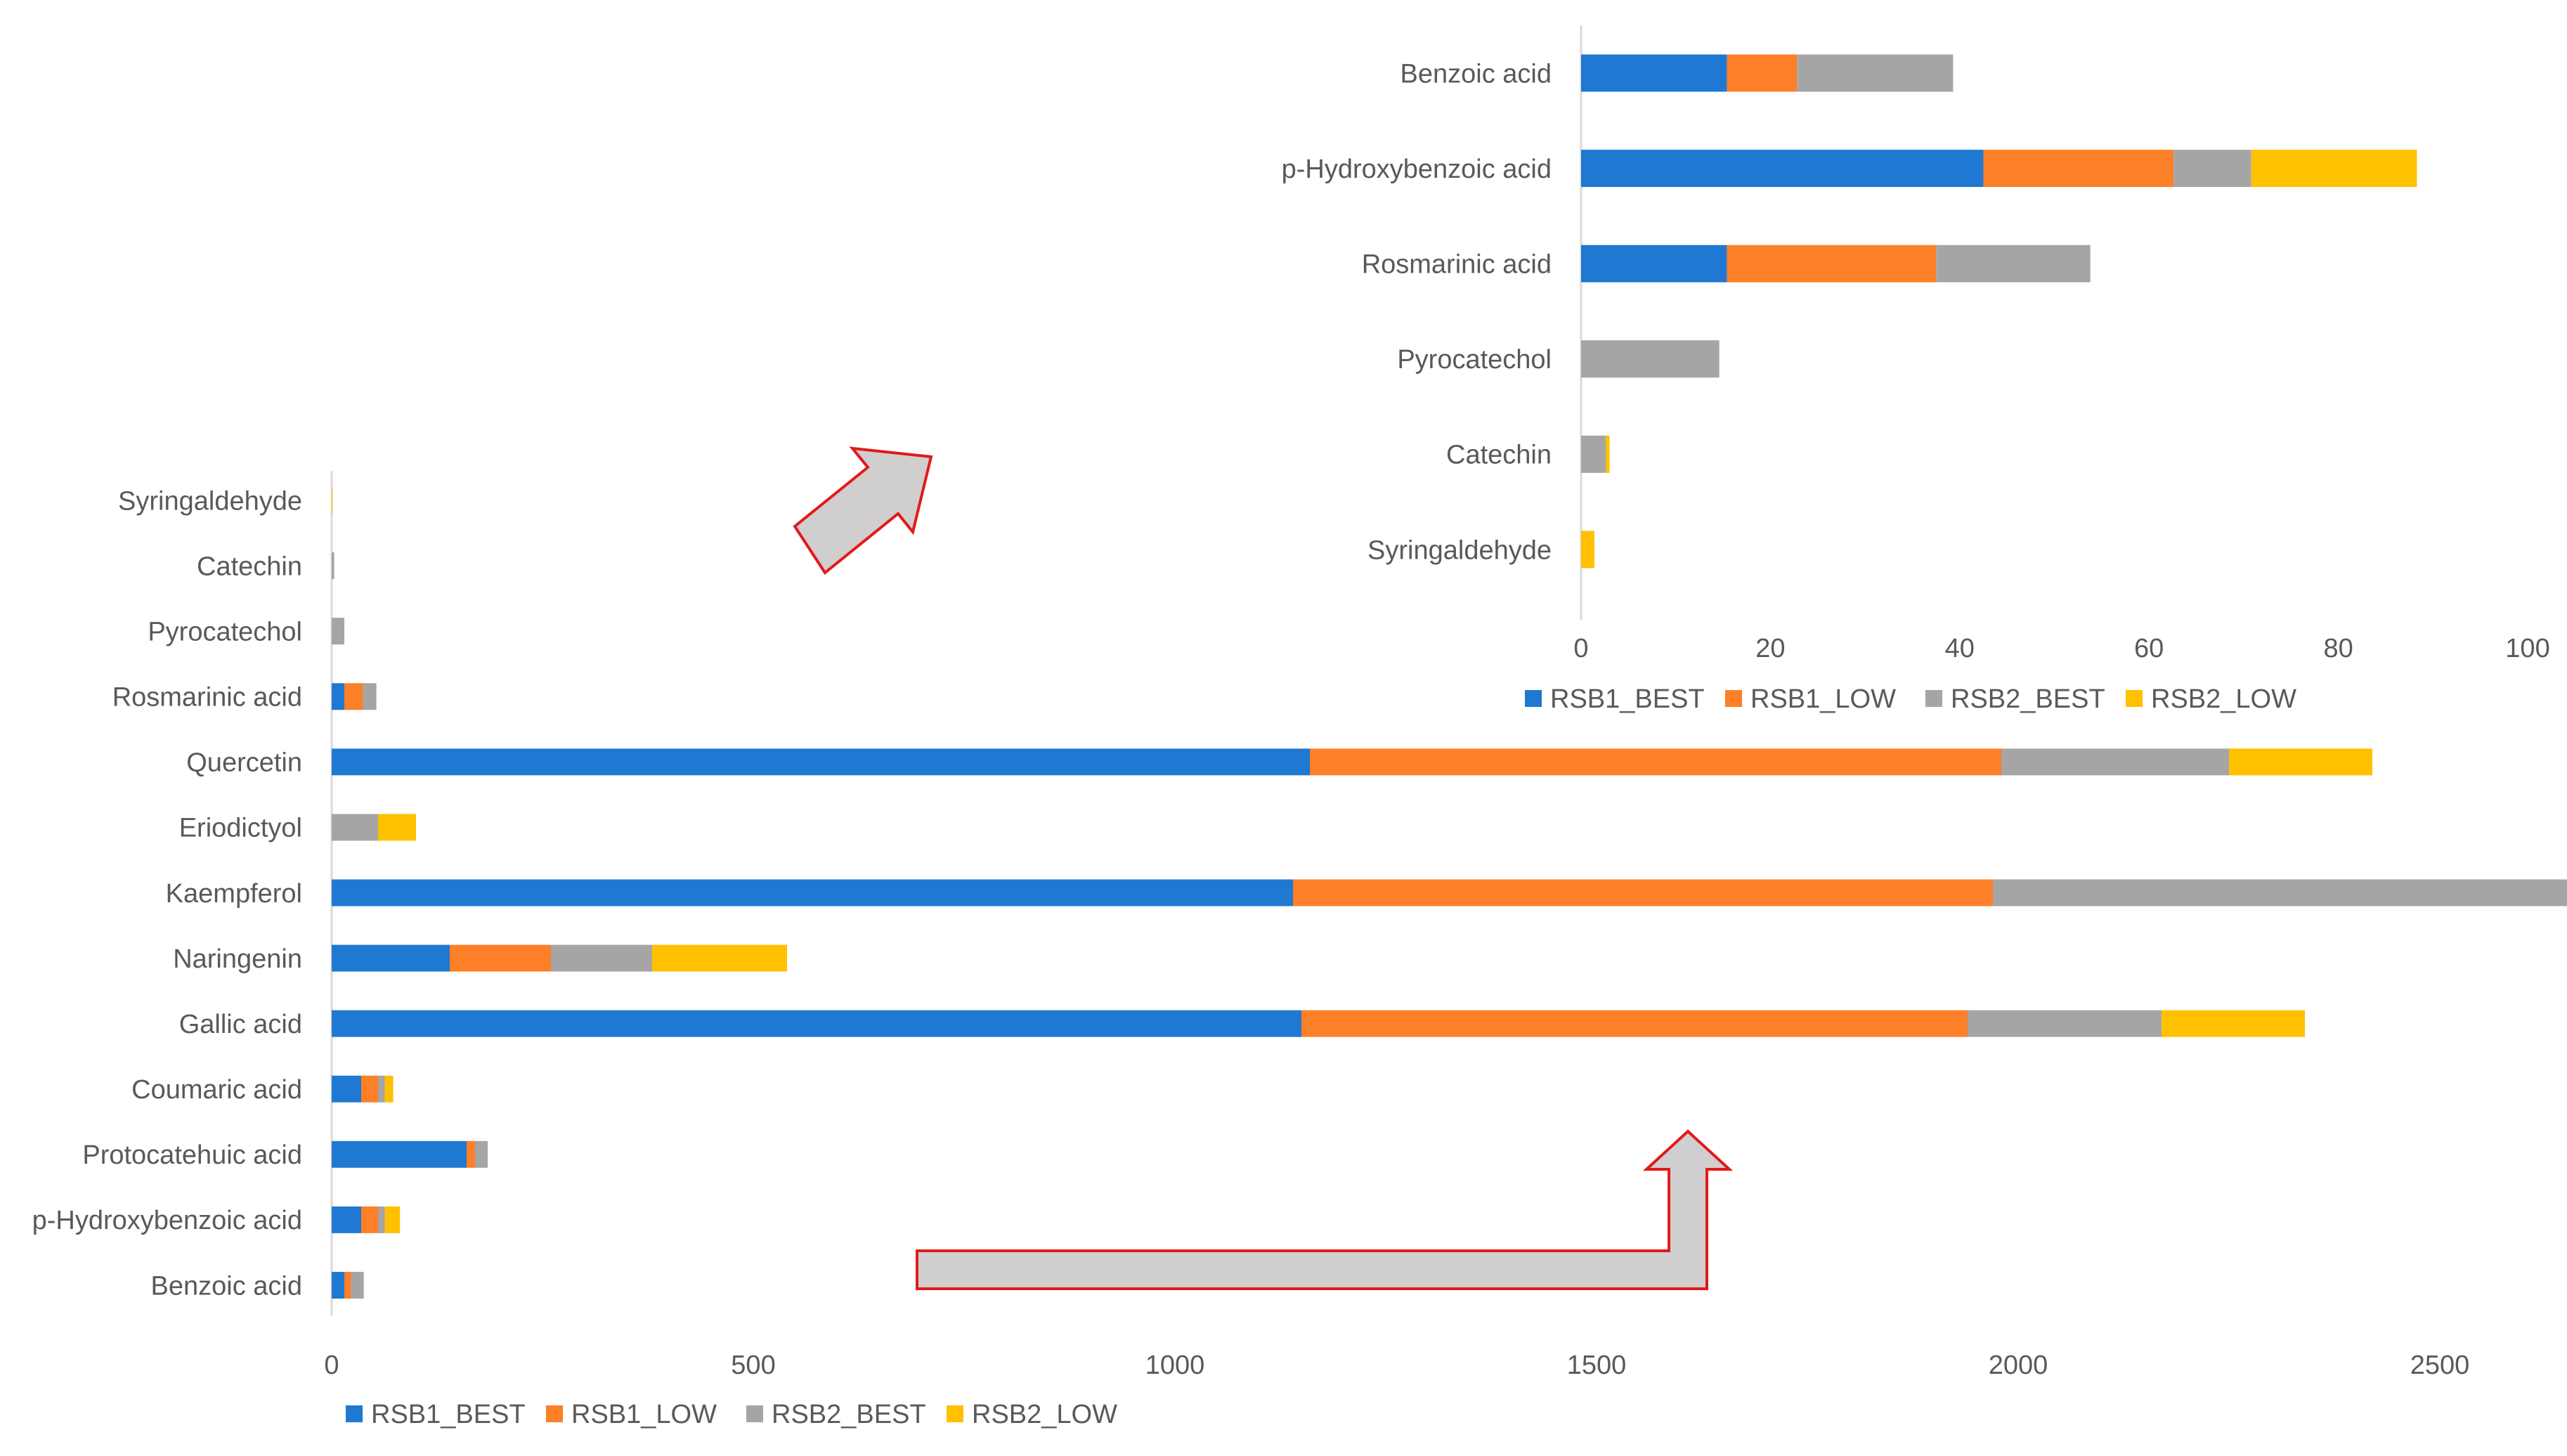 The image size is (2567, 1456). I want to click on x-tick-label: 2500, so click(2440, 1366).